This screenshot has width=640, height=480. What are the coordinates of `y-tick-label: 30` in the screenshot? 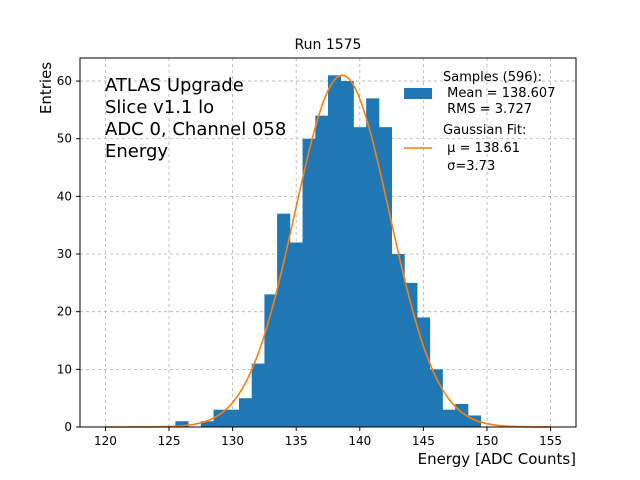 It's located at (64, 254).